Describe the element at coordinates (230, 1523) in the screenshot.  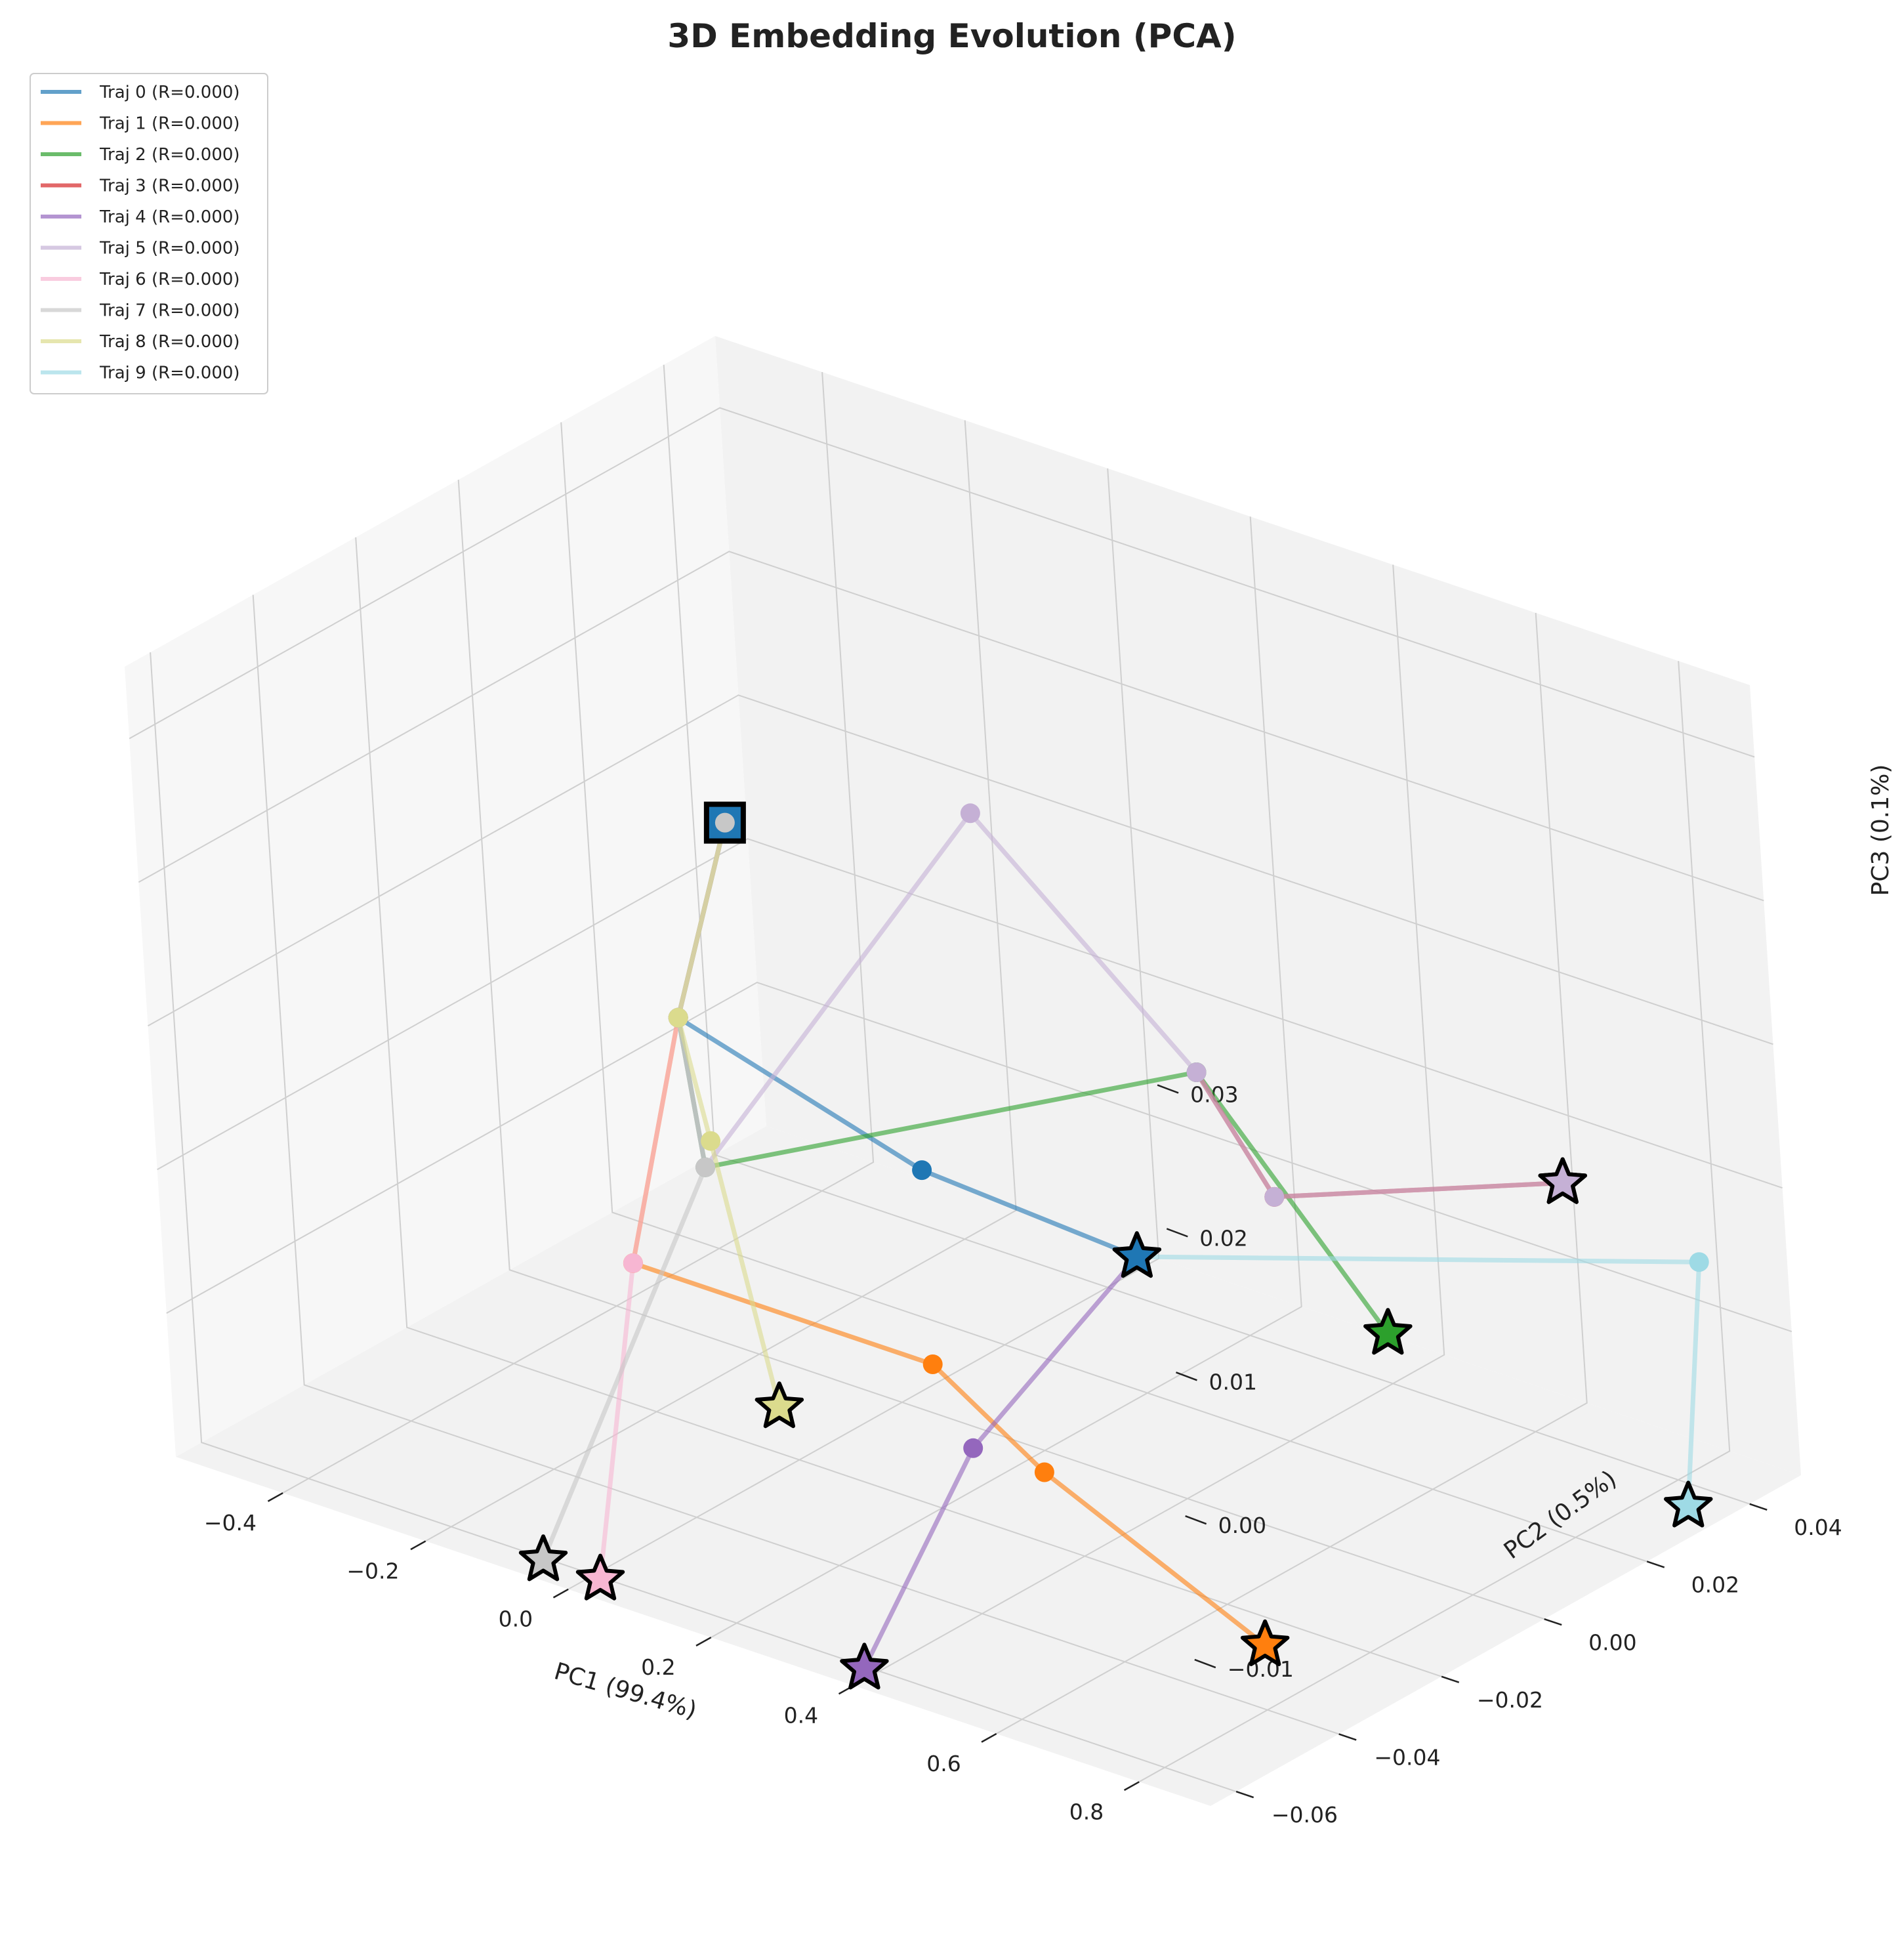
I see `x-tick-label: −0.4` at that location.